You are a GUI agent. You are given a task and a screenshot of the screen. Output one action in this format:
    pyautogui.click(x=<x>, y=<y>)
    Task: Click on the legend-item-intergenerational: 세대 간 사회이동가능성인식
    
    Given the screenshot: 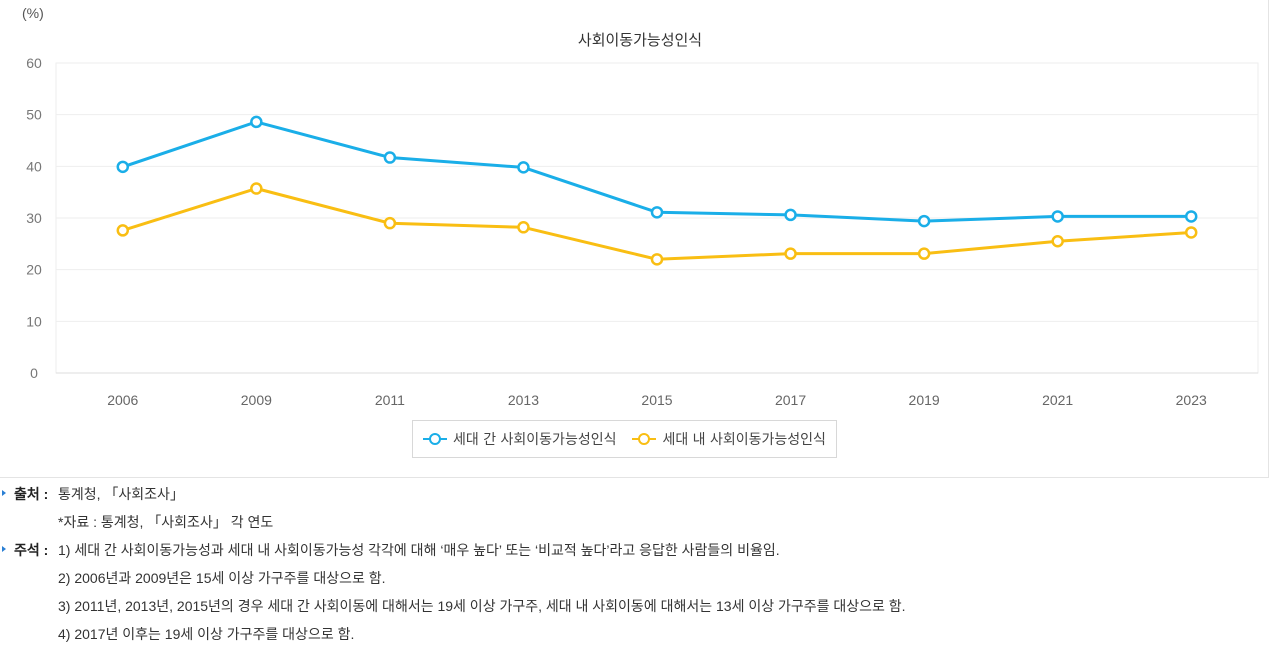 What is the action you would take?
    pyautogui.click(x=519, y=439)
    